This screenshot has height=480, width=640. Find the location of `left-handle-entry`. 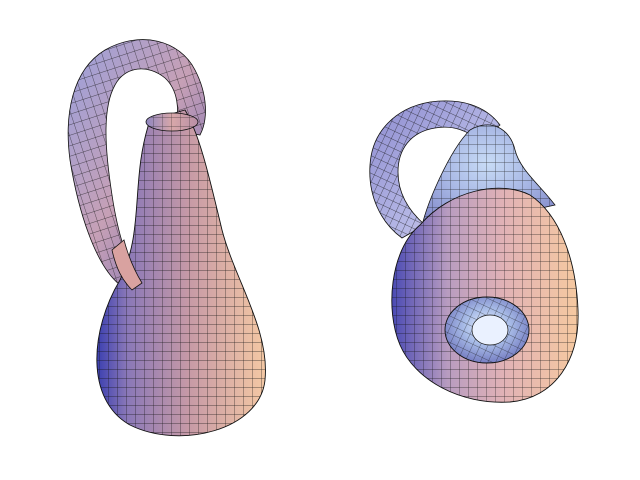

left-handle-entry is located at coordinates (127, 265).